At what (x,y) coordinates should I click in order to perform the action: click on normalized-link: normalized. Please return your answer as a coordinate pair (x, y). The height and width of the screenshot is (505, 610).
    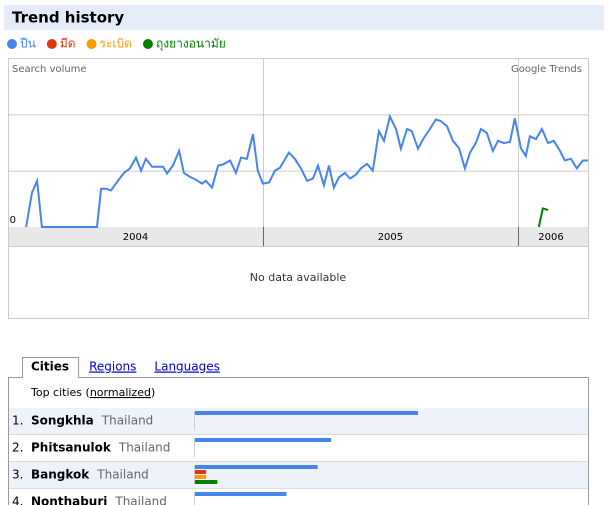
    Looking at the image, I should click on (120, 392).